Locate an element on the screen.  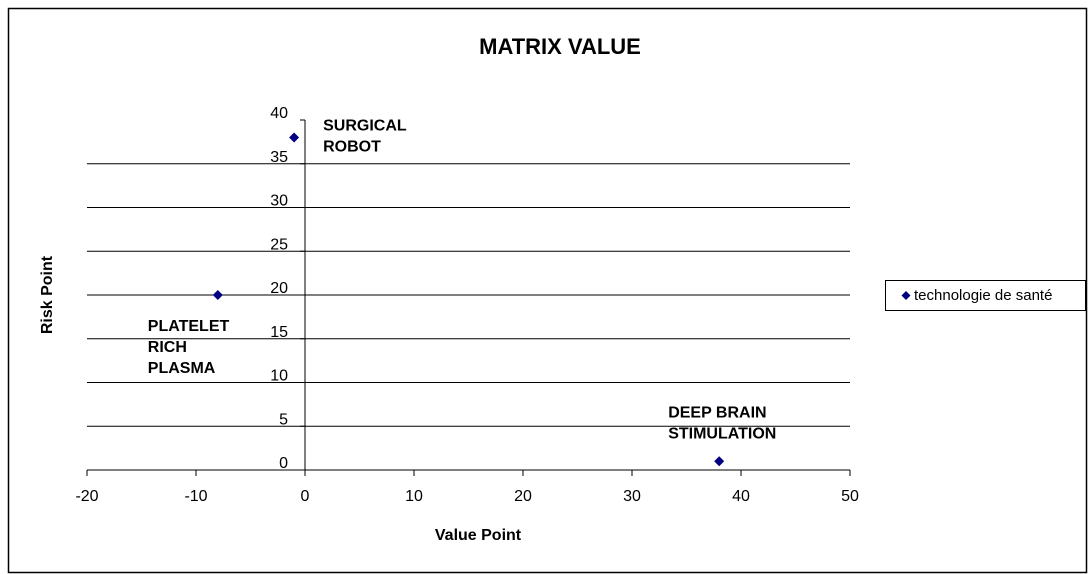
y-axis-label: Risk Point is located at coordinates (47, 294).